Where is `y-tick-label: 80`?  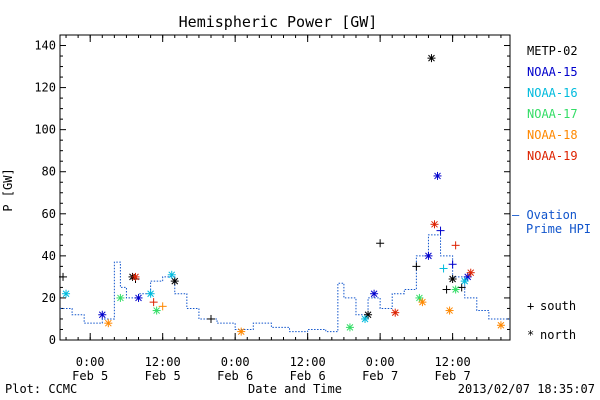
y-tick-label: 80 is located at coordinates (49, 172).